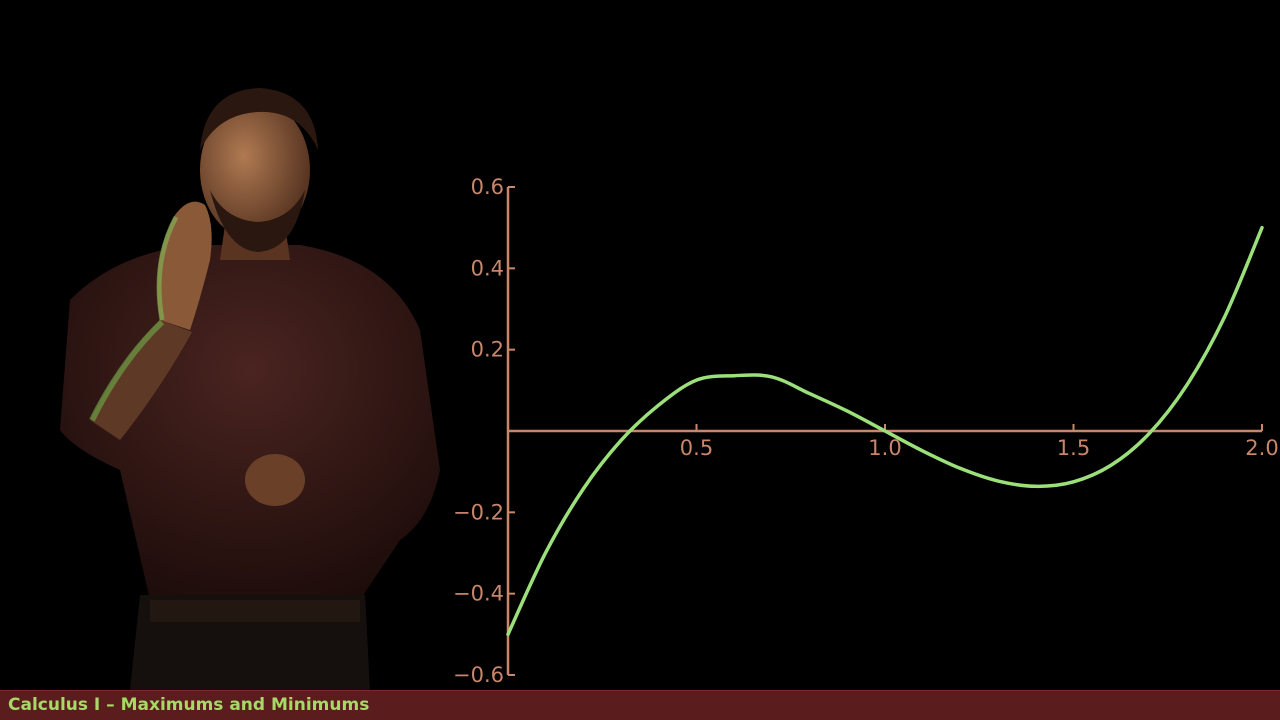 This screenshot has height=720, width=1280. Describe the element at coordinates (884, 448) in the screenshot. I see `x-tick-label: 1.0` at that location.